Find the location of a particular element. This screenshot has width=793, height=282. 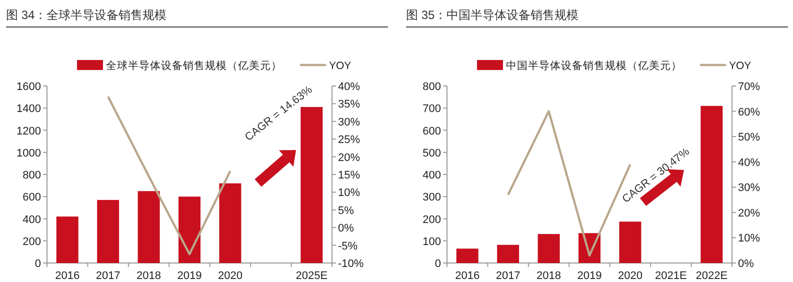

y-tick-label: 700 is located at coordinates (431, 109).